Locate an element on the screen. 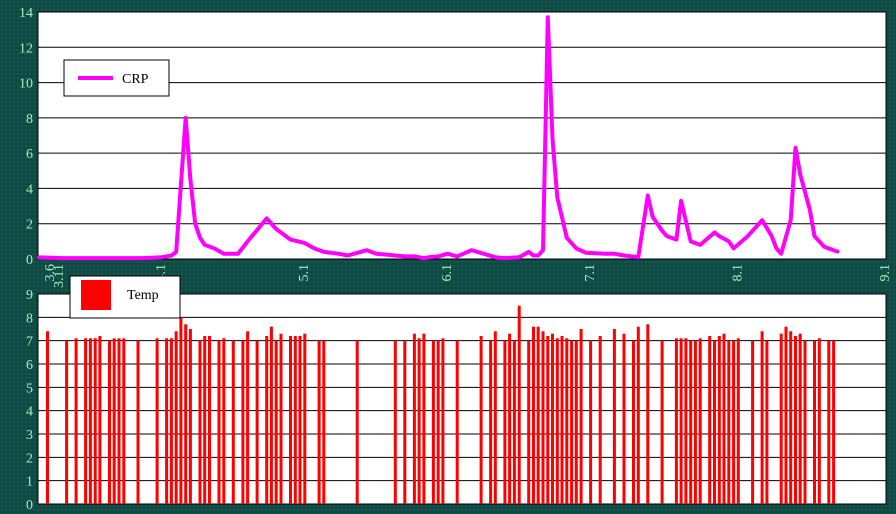  legend-label: Temp is located at coordinates (143, 295).